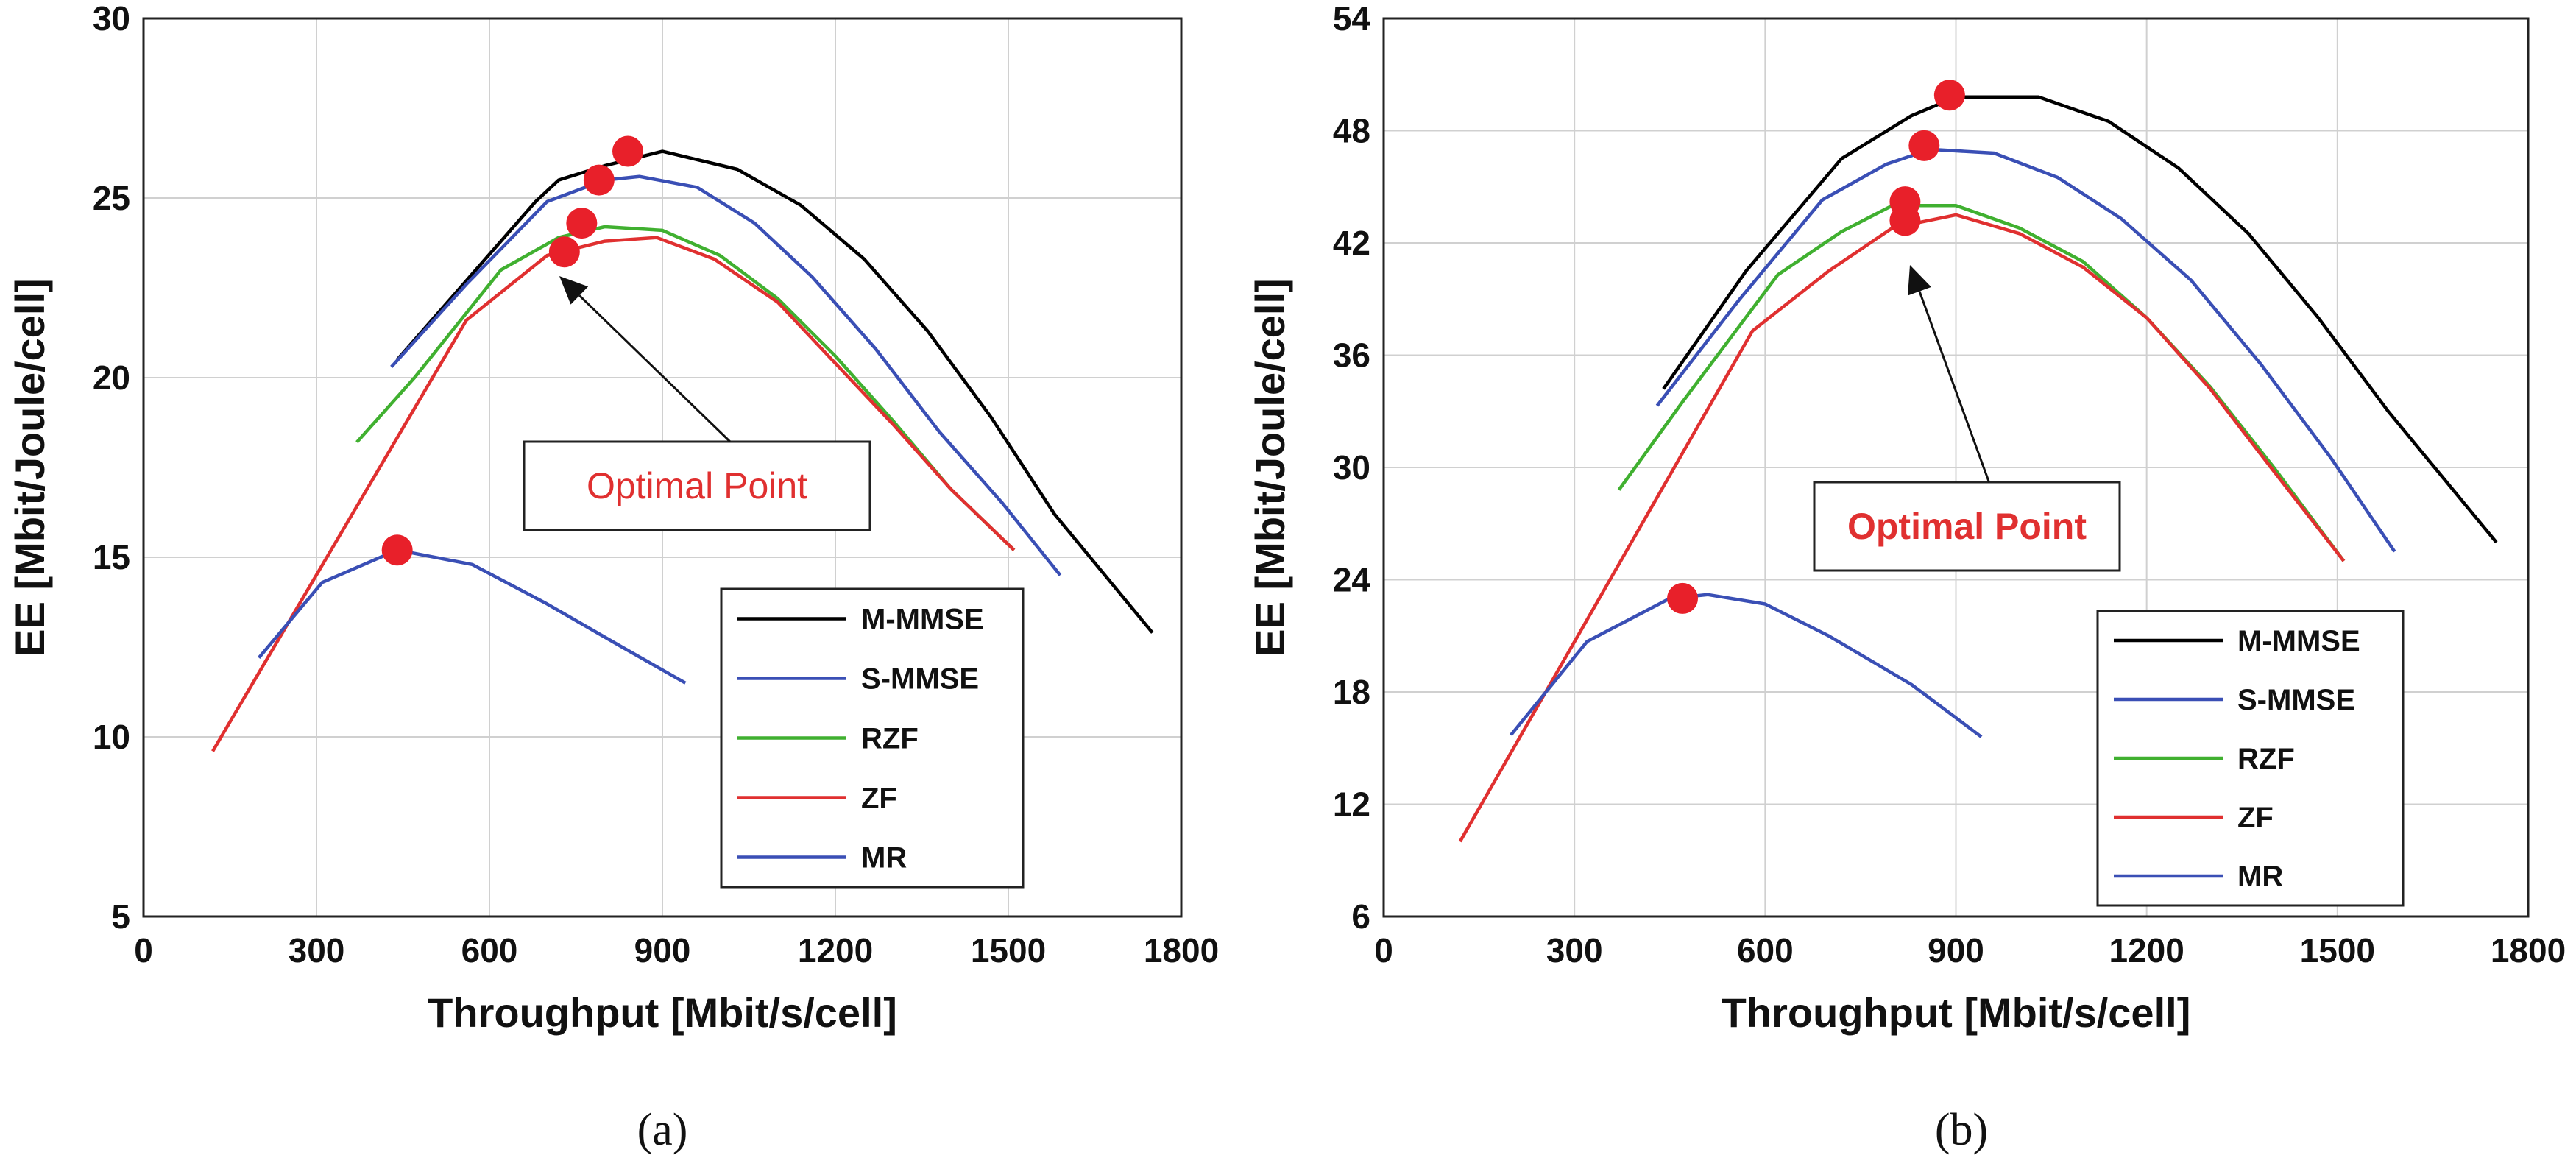  I want to click on annotation-text-b: Optimal Point, so click(1967, 526).